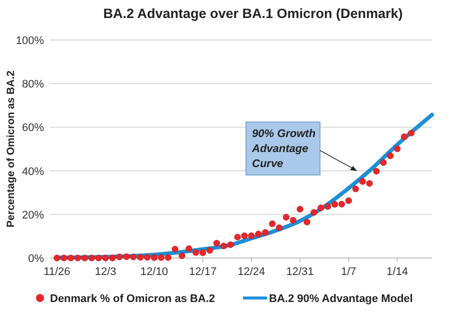 Image resolution: width=476 pixels, height=320 pixels. What do you see at coordinates (348, 272) in the screenshot?
I see `x-tick-label: 1/7` at bounding box center [348, 272].